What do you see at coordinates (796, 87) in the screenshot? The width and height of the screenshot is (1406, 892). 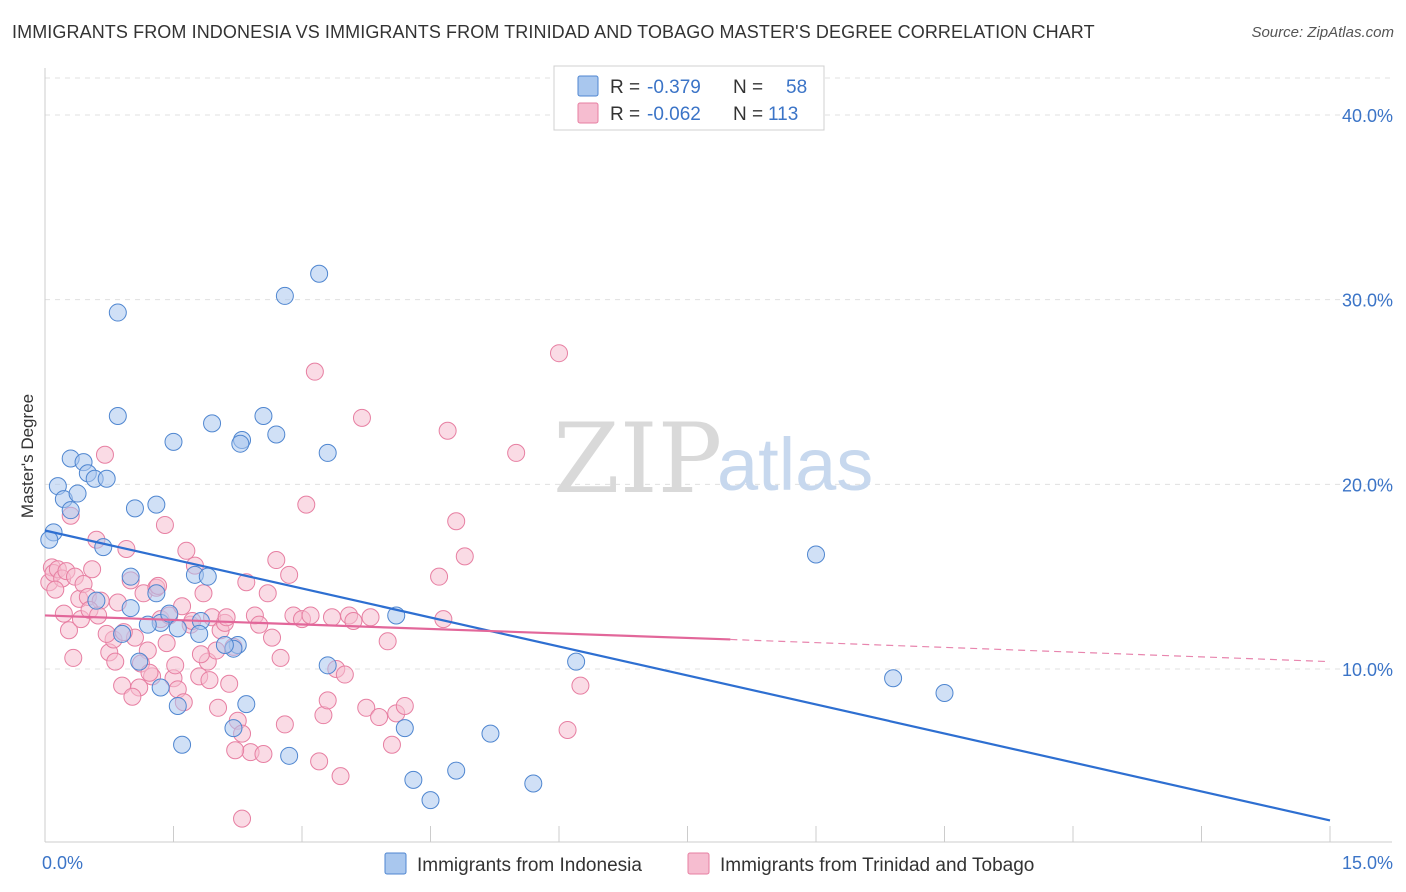 I see `legend-n-value-1: 58` at bounding box center [796, 87].